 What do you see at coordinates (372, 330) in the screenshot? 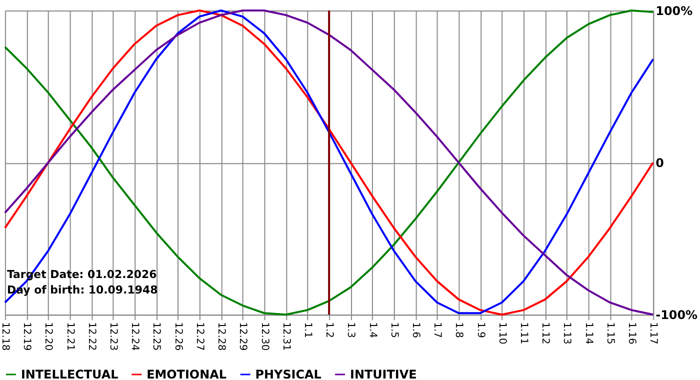
I see `x-tick-label: 1.4` at bounding box center [372, 330].